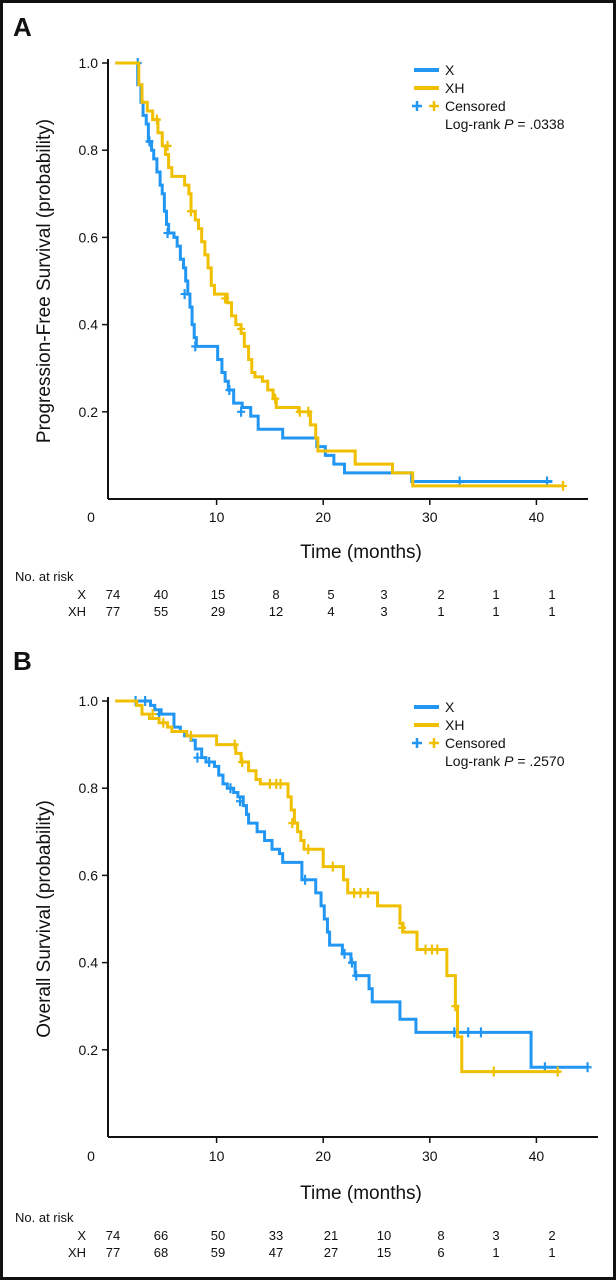  I want to click on risk-count: 15, so click(384, 1252).